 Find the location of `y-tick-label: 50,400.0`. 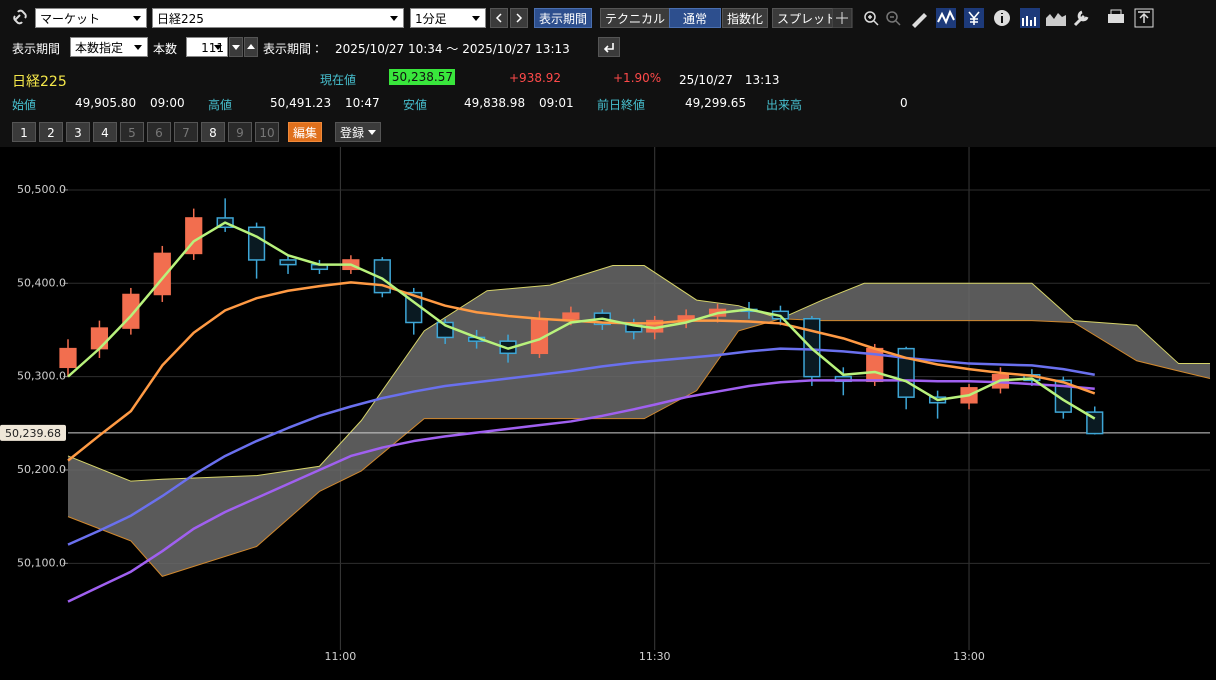

y-tick-label: 50,400.0 is located at coordinates (41, 282).